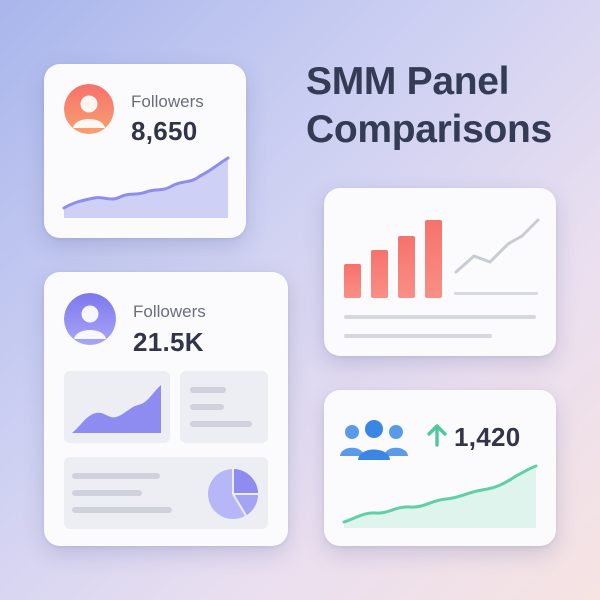 Image resolution: width=600 pixels, height=600 pixels. Describe the element at coordinates (429, 106) in the screenshot. I see `page-title: SMM Panel Comparisons` at that location.